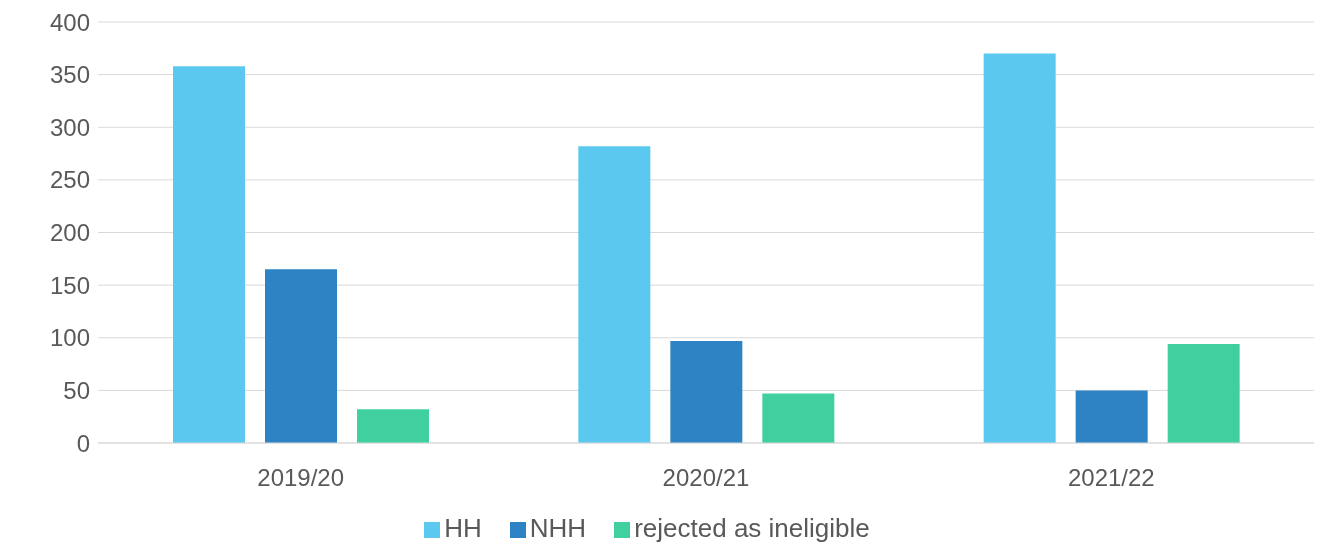 The width and height of the screenshot is (1324, 544). What do you see at coordinates (76, 390) in the screenshot?
I see `y-tick-label: 50` at bounding box center [76, 390].